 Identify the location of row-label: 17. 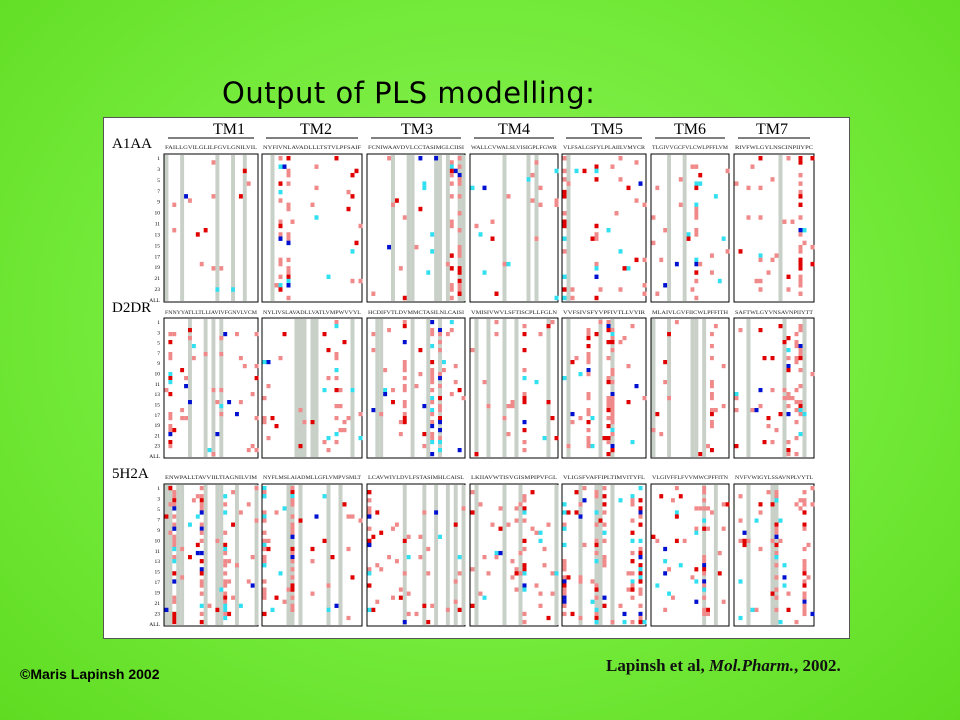
(158, 416).